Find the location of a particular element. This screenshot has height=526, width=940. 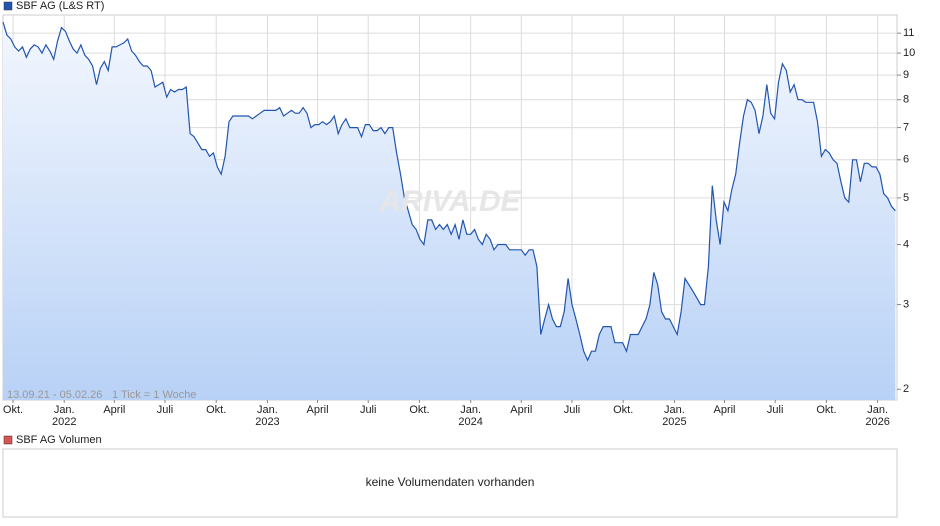

y-tick-label: 8 is located at coordinates (906, 100).